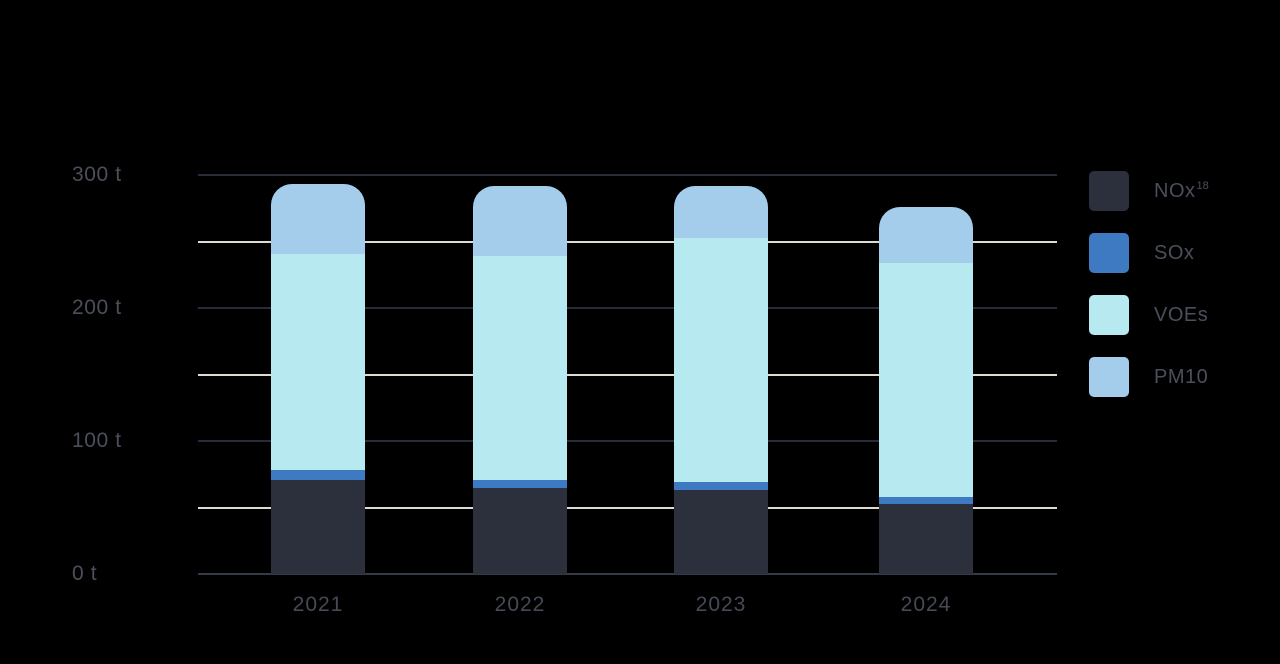  I want to click on legend-item-sox: SOx, so click(1149, 253).